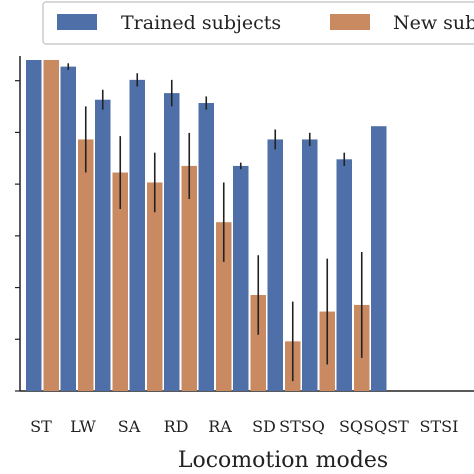 Image resolution: width=474 pixels, height=474 pixels. I want to click on x-tick-label-sd: SD, so click(264, 426).